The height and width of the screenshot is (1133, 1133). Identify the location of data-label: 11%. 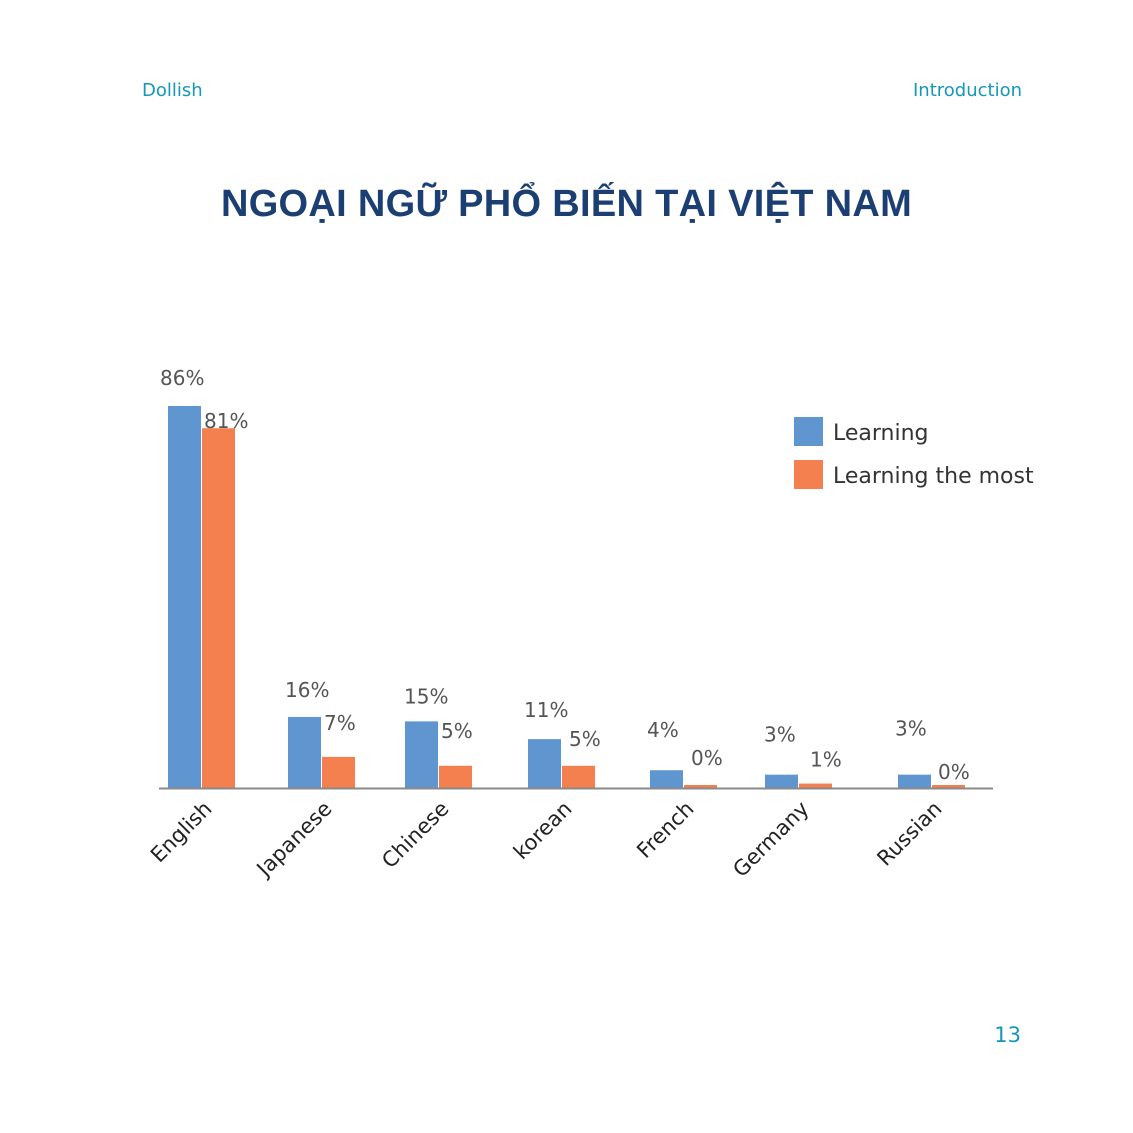
(546, 710).